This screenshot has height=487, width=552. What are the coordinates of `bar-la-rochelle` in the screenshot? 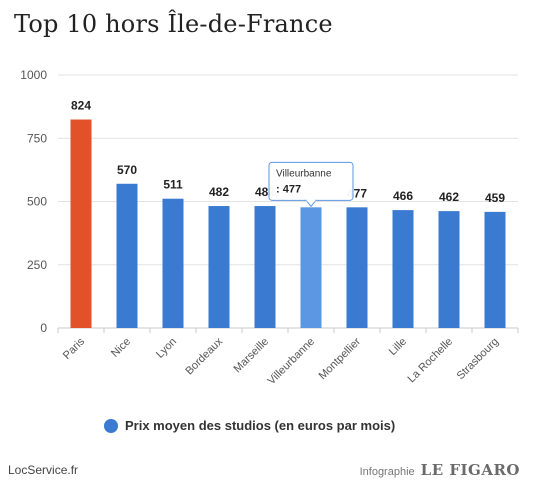 It's located at (449, 269).